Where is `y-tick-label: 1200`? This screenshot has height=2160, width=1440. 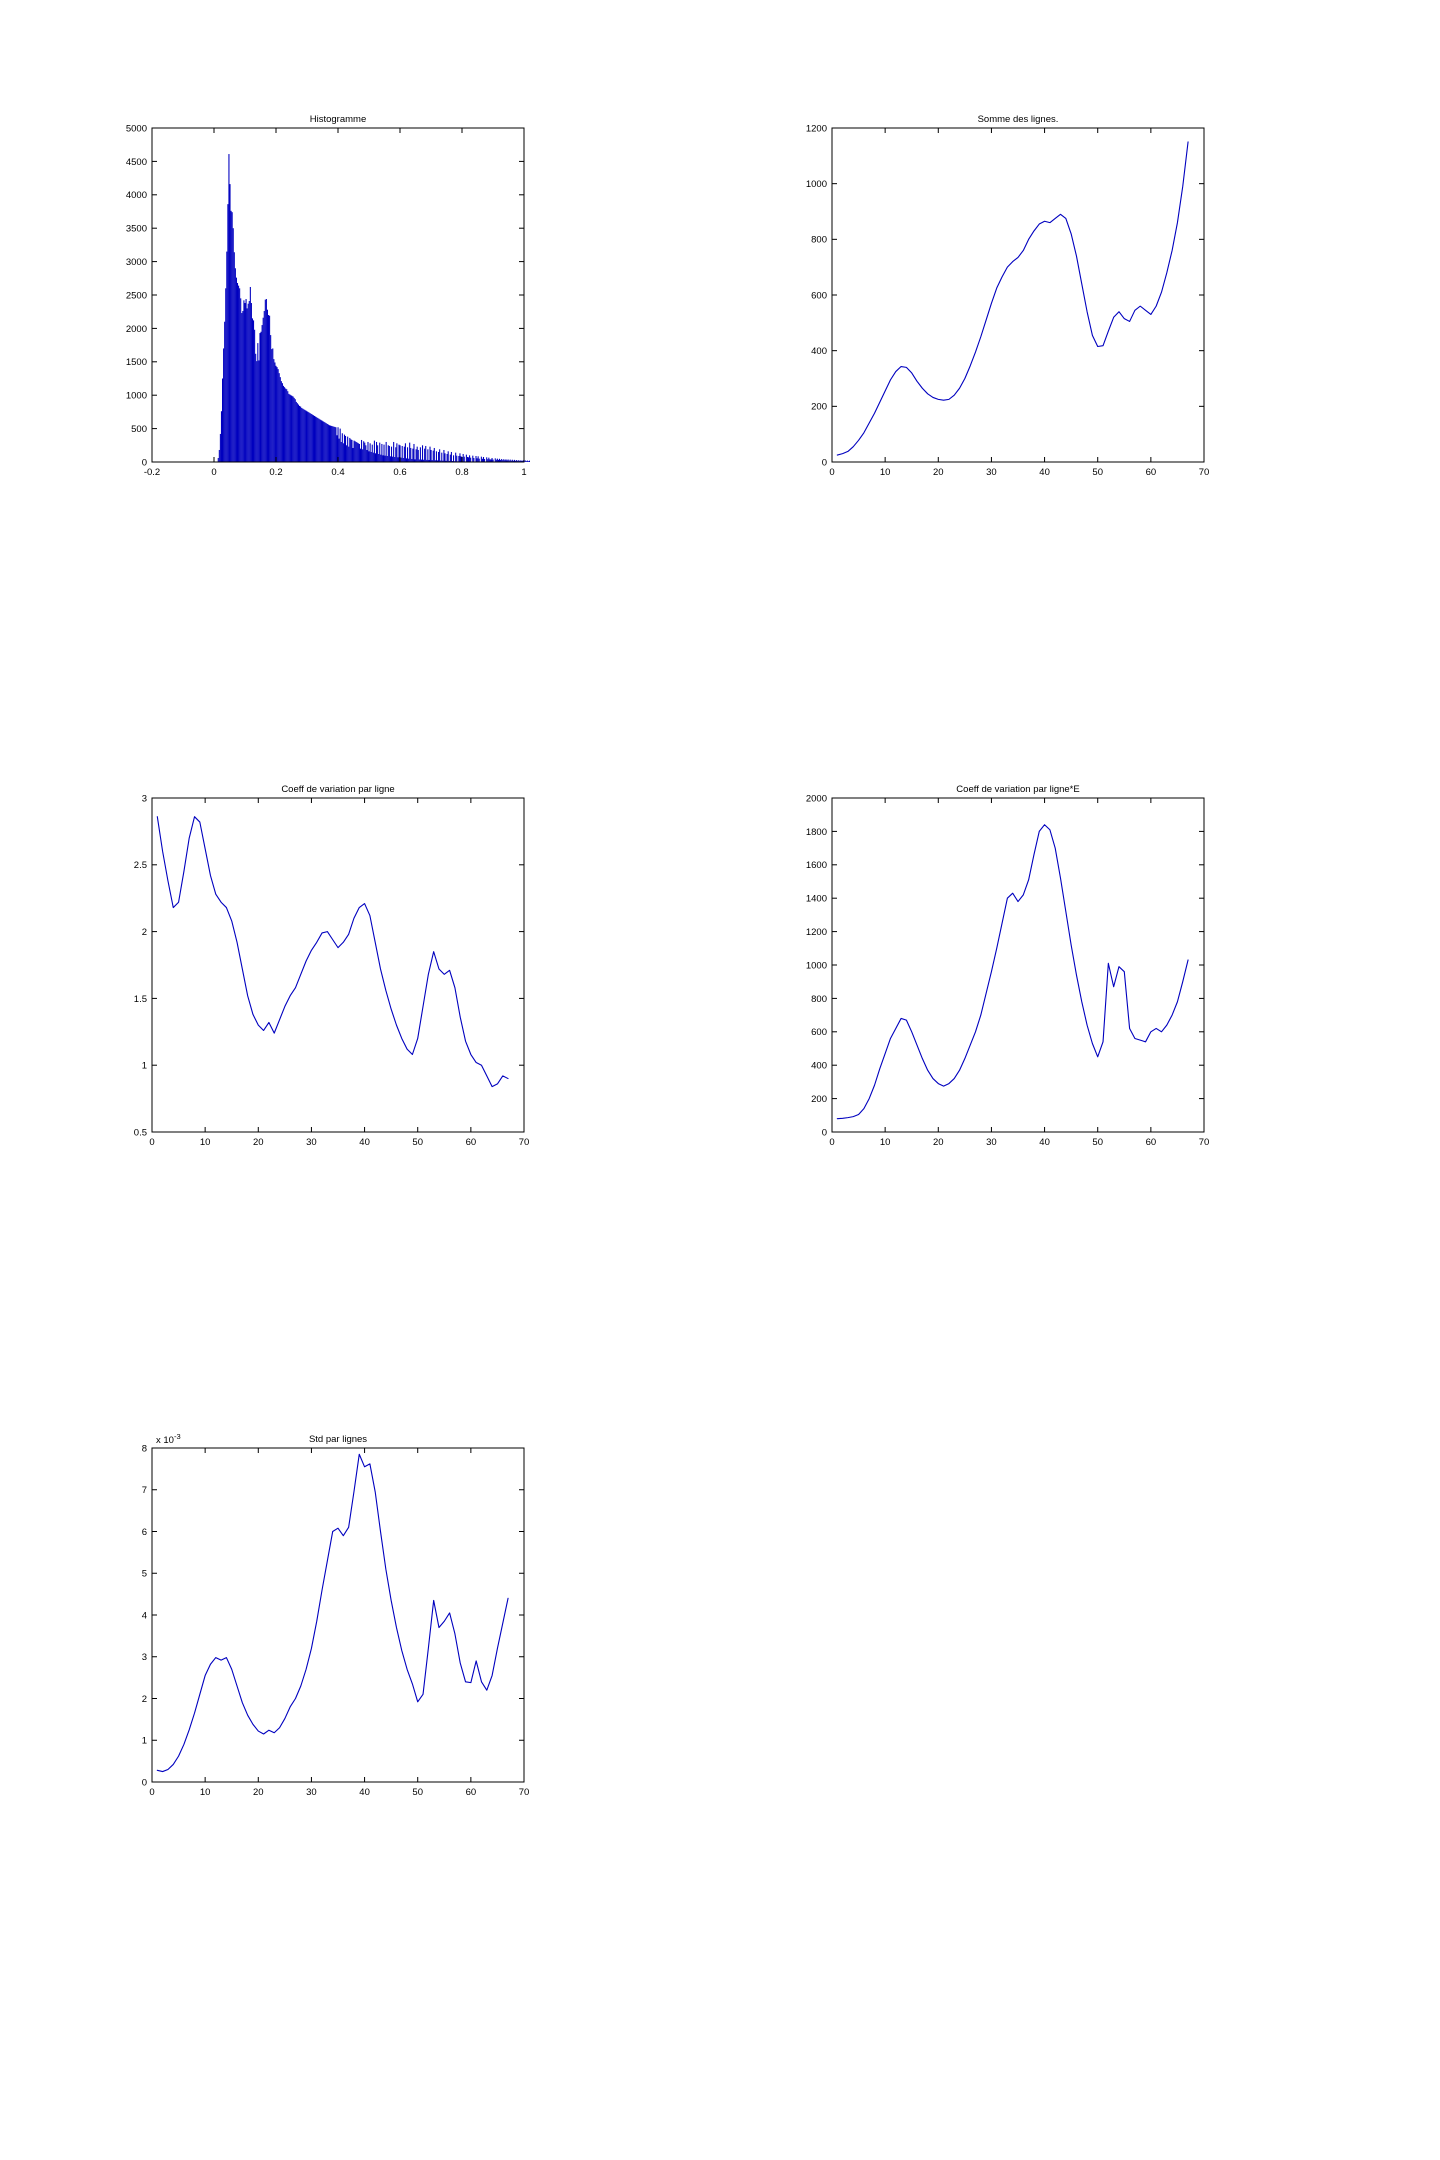 y-tick-label: 1200 is located at coordinates (816, 128).